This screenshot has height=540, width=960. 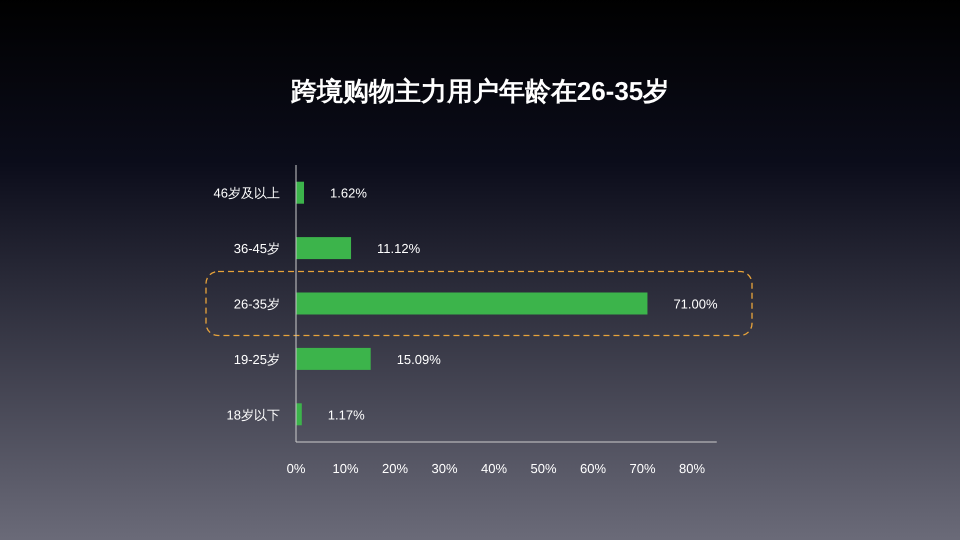 What do you see at coordinates (695, 304) in the screenshot?
I see `data-label: 71.00%` at bounding box center [695, 304].